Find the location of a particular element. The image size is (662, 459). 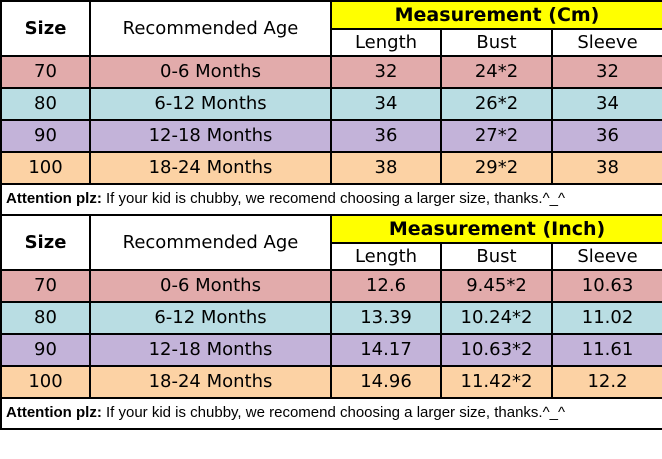

cm-sub-header-row: Length Bust Sleeve is located at coordinates (331, 42).